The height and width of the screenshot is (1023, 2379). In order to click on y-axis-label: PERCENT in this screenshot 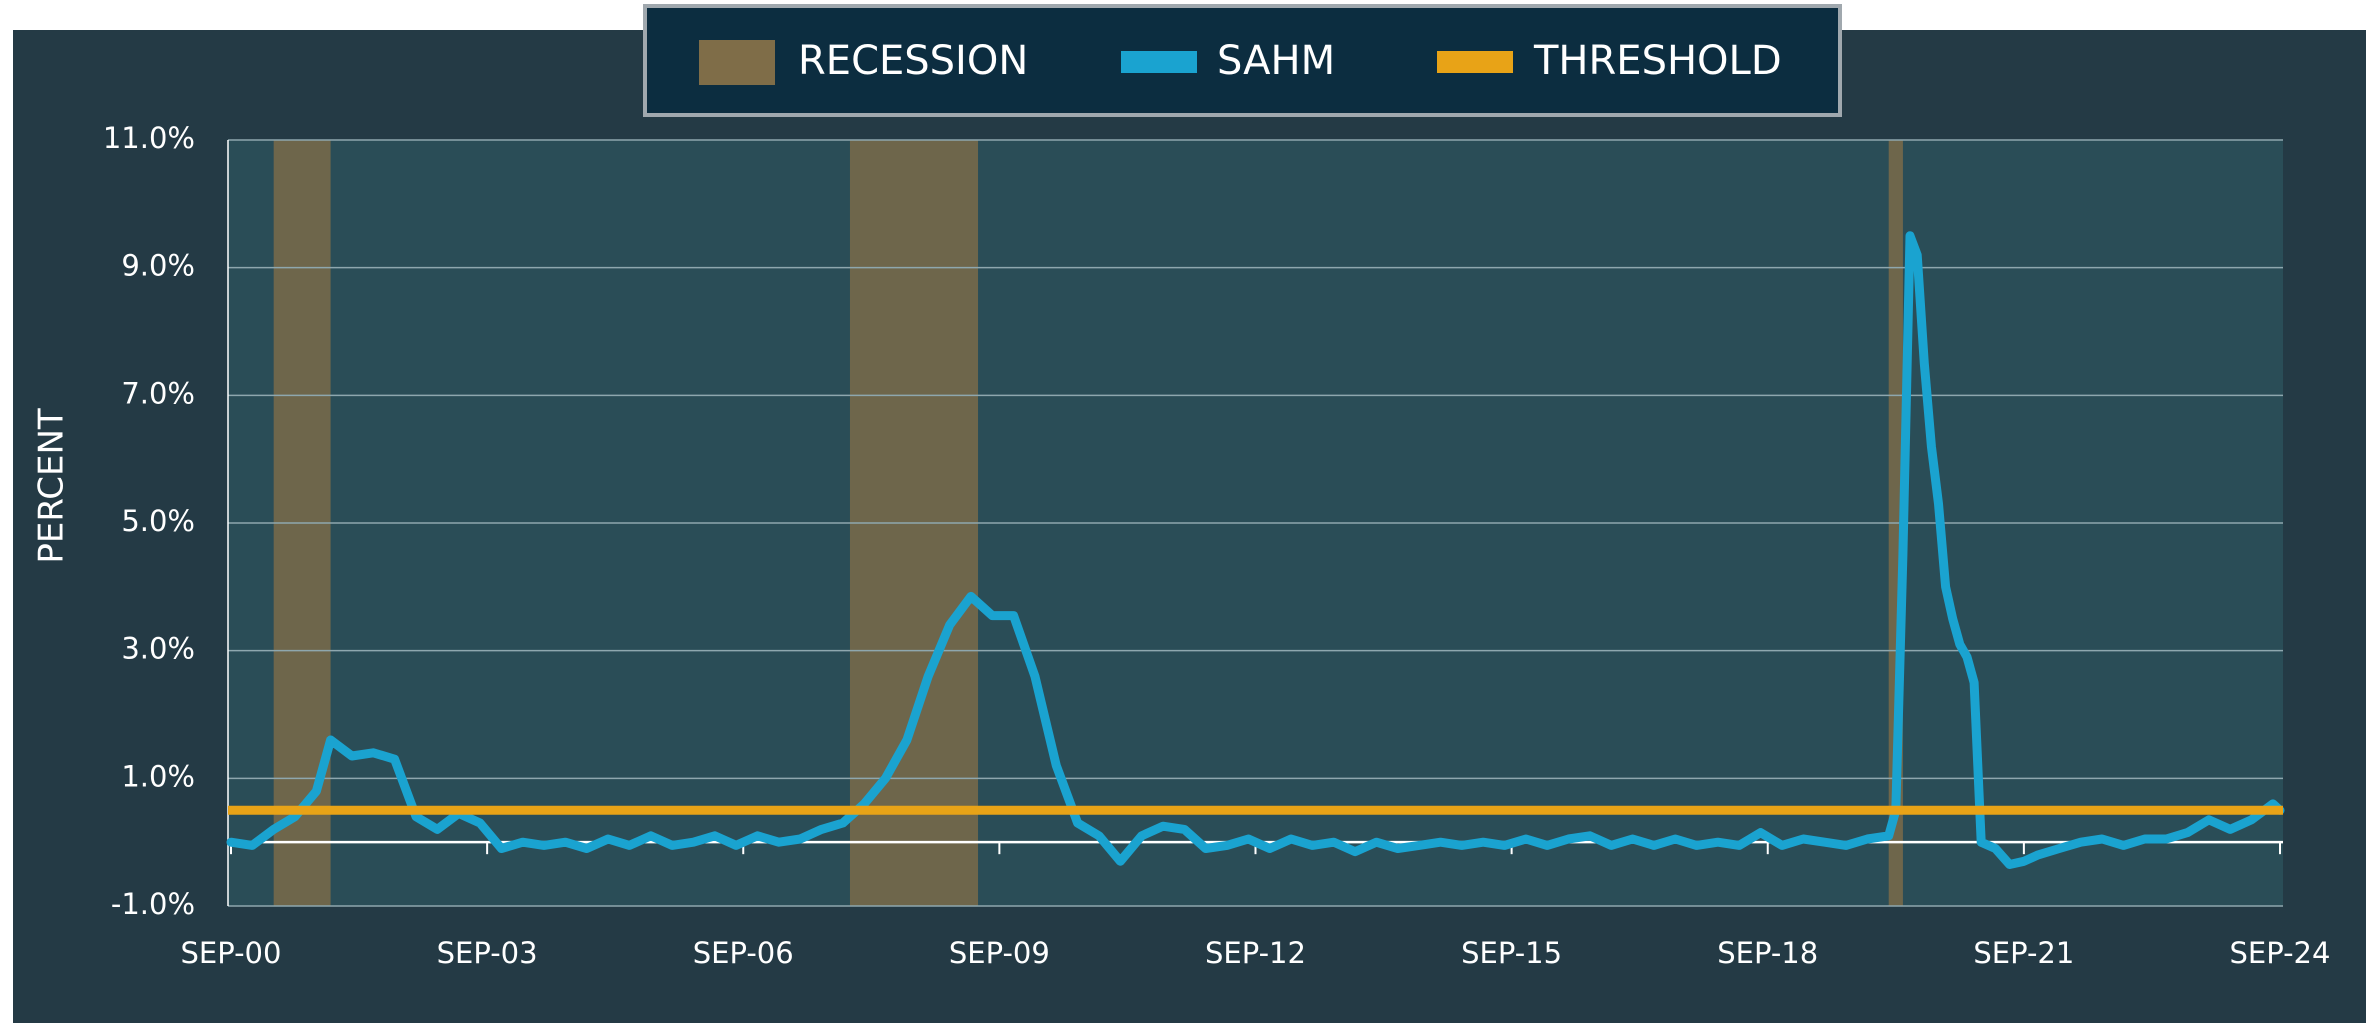, I will do `click(52, 486)`.